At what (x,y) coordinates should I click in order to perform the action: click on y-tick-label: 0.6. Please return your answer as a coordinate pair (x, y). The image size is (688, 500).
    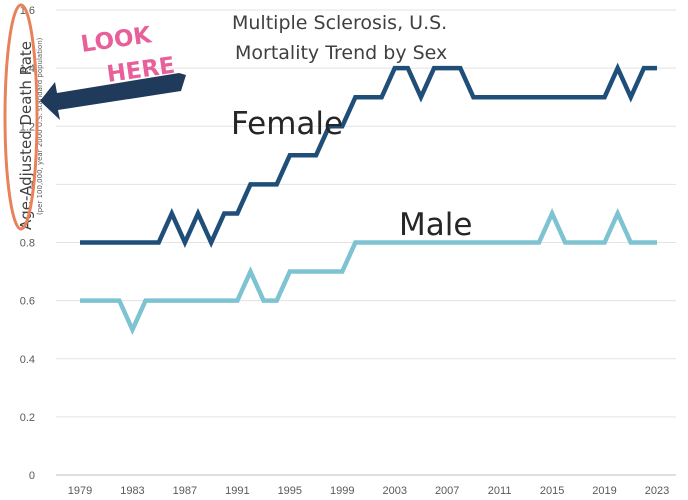
    Looking at the image, I should click on (27, 302).